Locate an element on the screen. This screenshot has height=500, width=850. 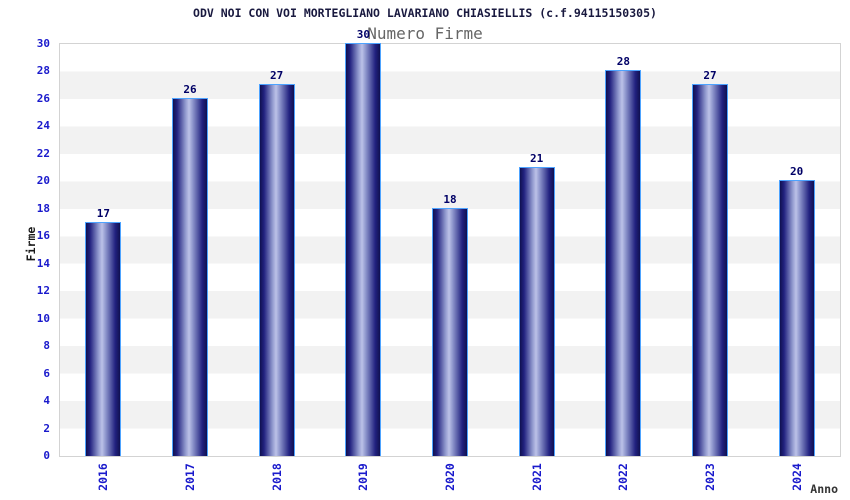
x-tick-label: 2020 is located at coordinates (450, 477).